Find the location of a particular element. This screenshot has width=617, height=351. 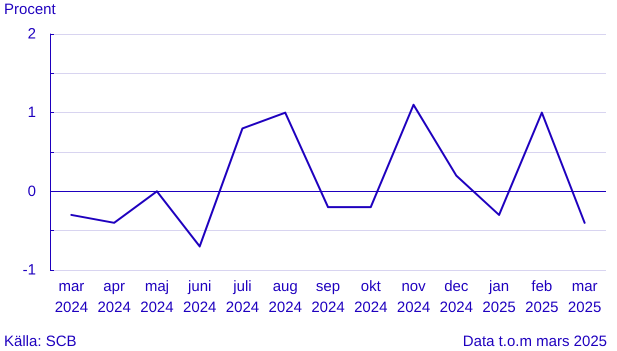

x-tick-label: juni 2024 is located at coordinates (199, 297).